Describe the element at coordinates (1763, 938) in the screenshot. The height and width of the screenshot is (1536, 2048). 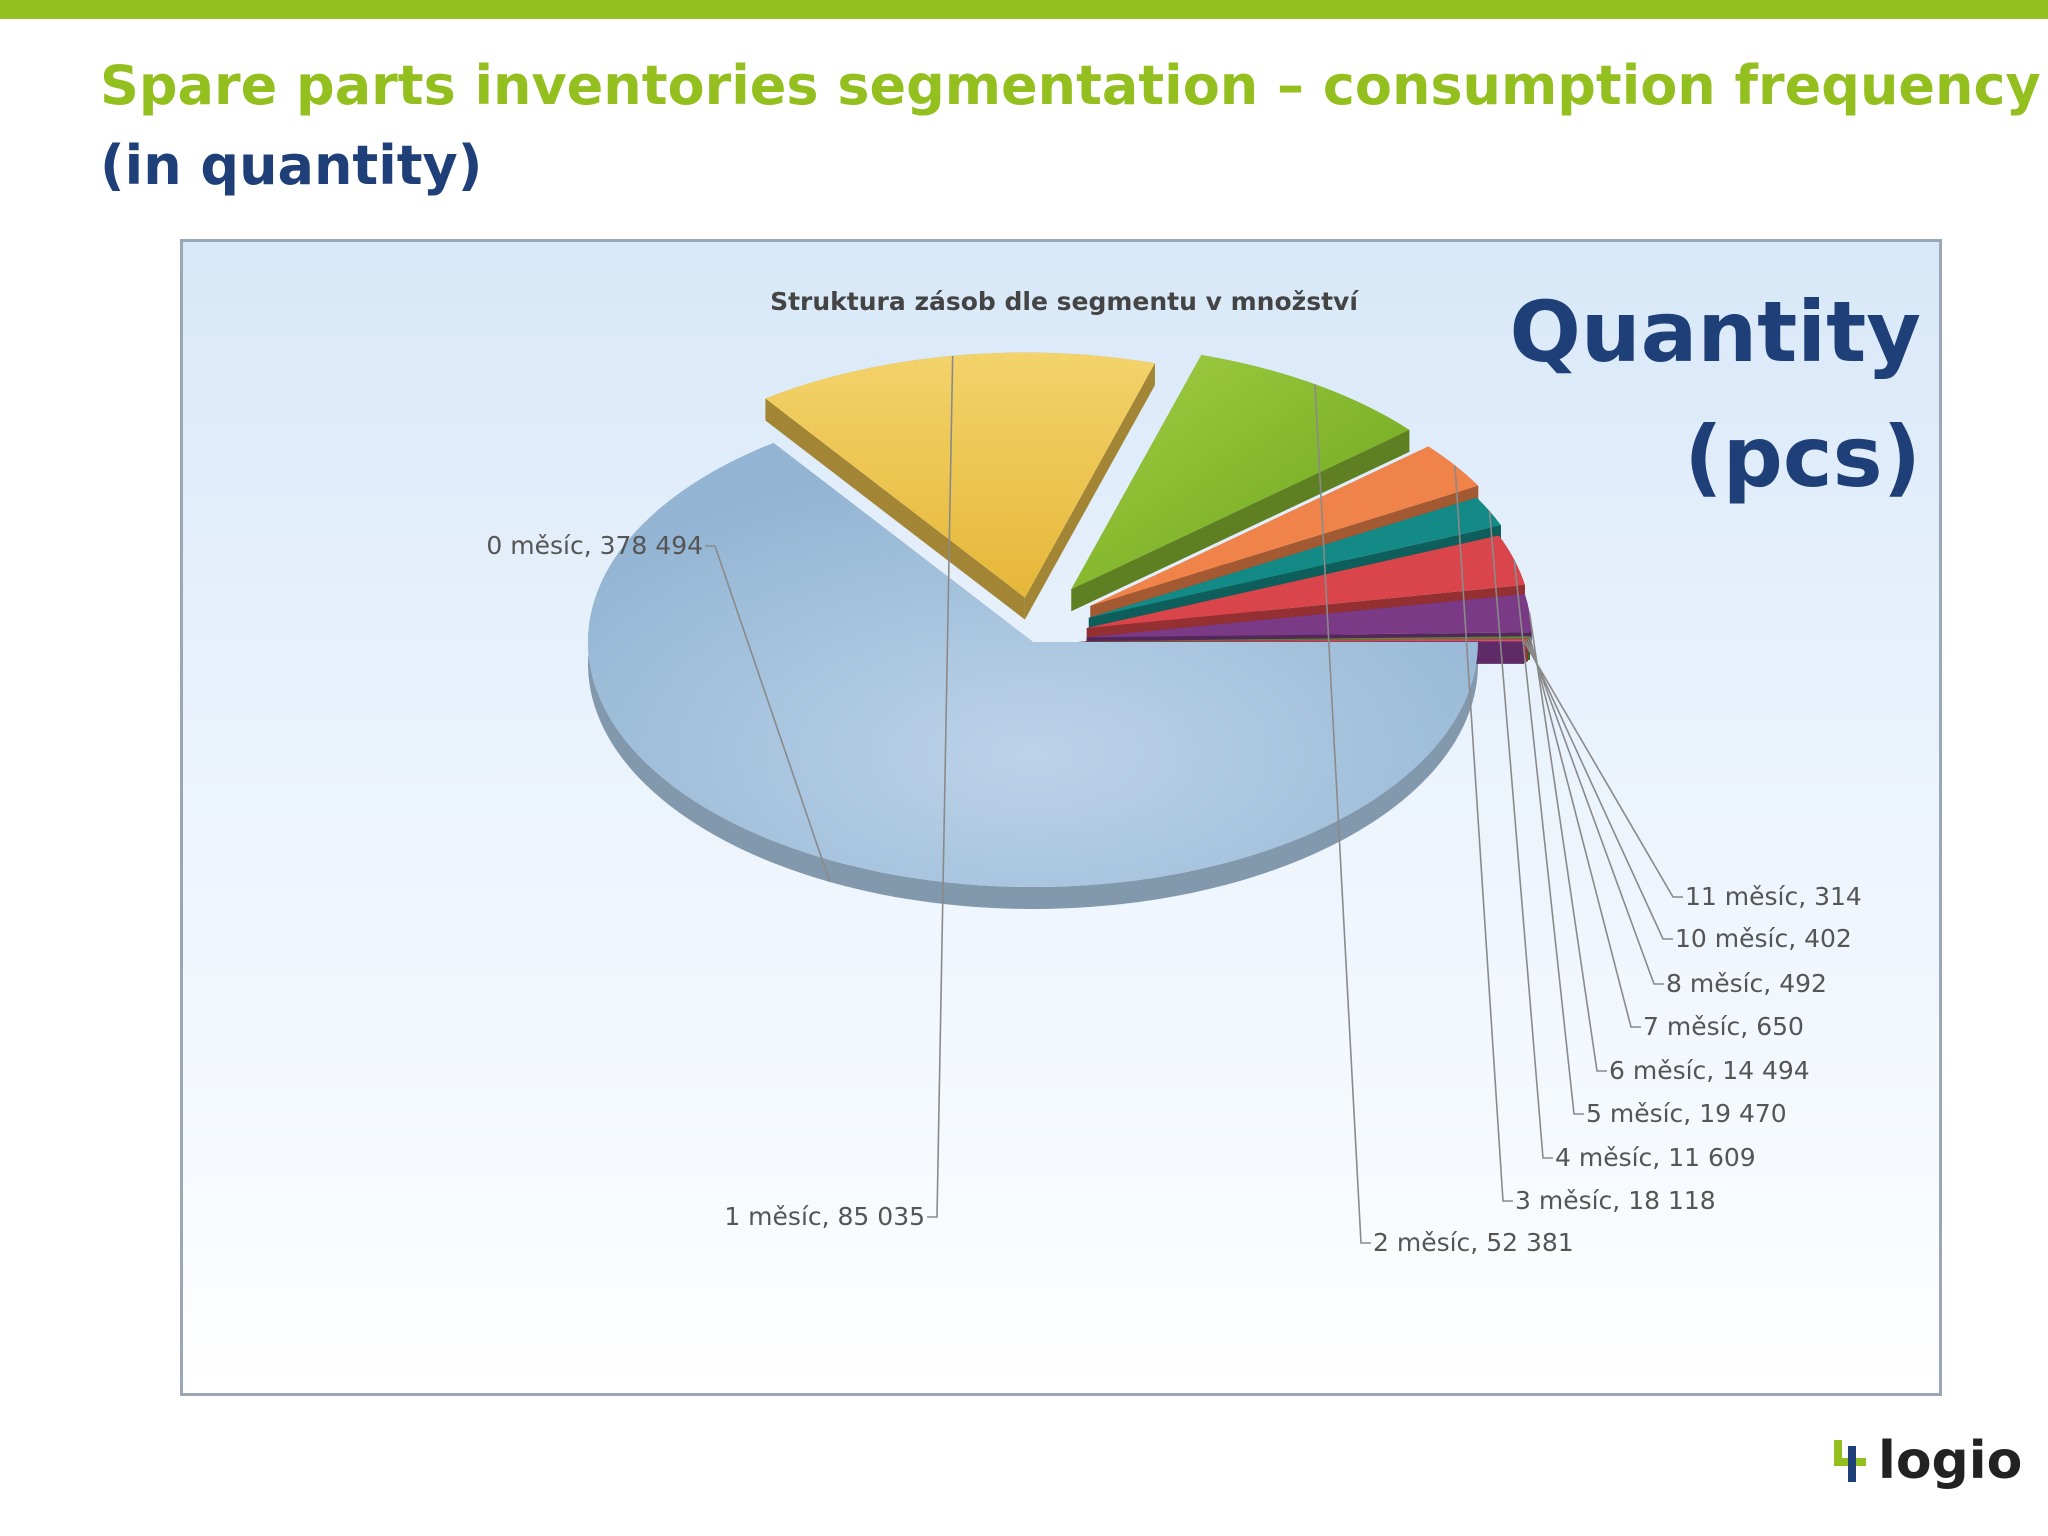
I see `data-label-9: 10 měsíc, 402` at that location.